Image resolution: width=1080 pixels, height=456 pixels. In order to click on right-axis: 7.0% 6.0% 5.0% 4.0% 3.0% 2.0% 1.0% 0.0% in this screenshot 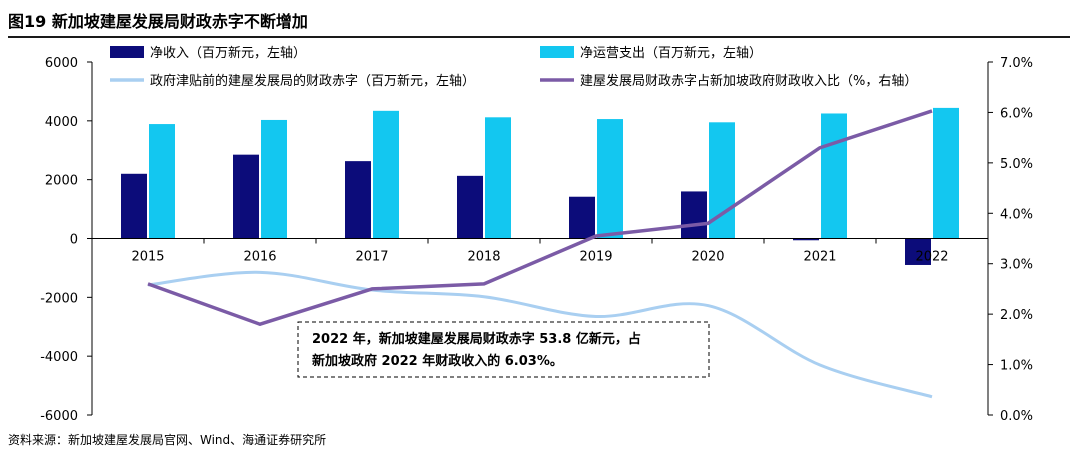, I will do `click(1010, 240)`.